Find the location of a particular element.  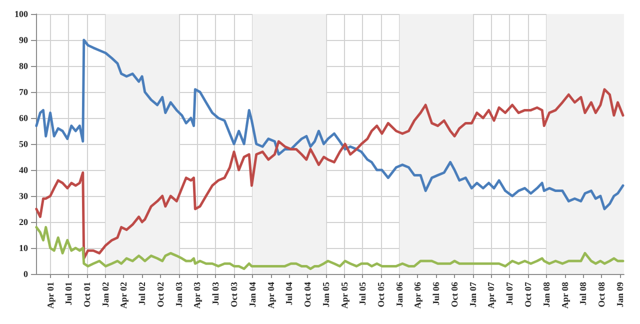

x-tick-label: Jan 04 is located at coordinates (253, 295).